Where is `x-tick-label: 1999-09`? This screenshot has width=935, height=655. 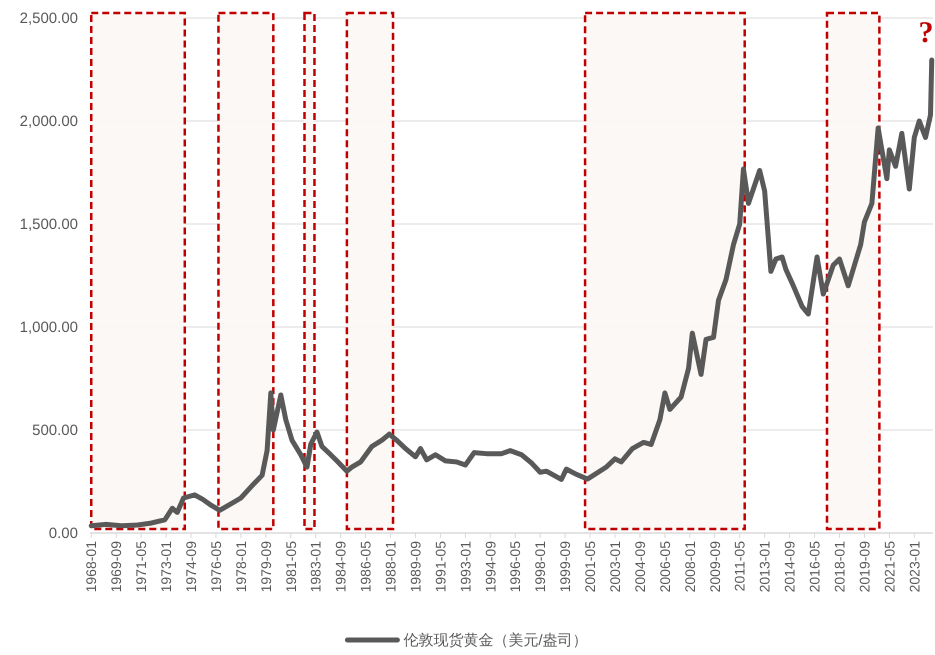 x-tick-label: 1999-09 is located at coordinates (565, 566).